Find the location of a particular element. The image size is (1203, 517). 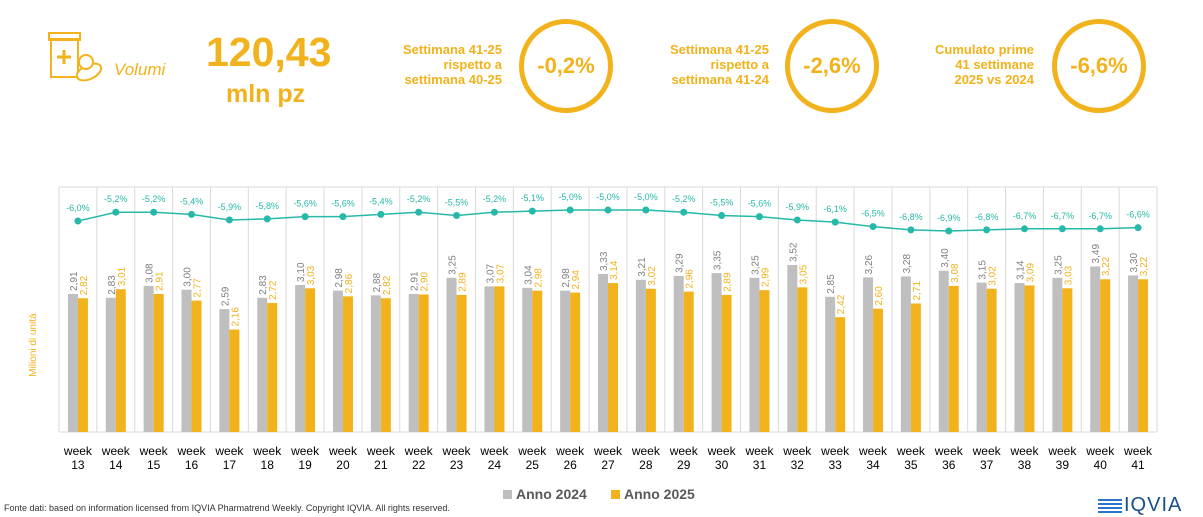

stat-circle-cumulative: -6,6% is located at coordinates (1099, 66).